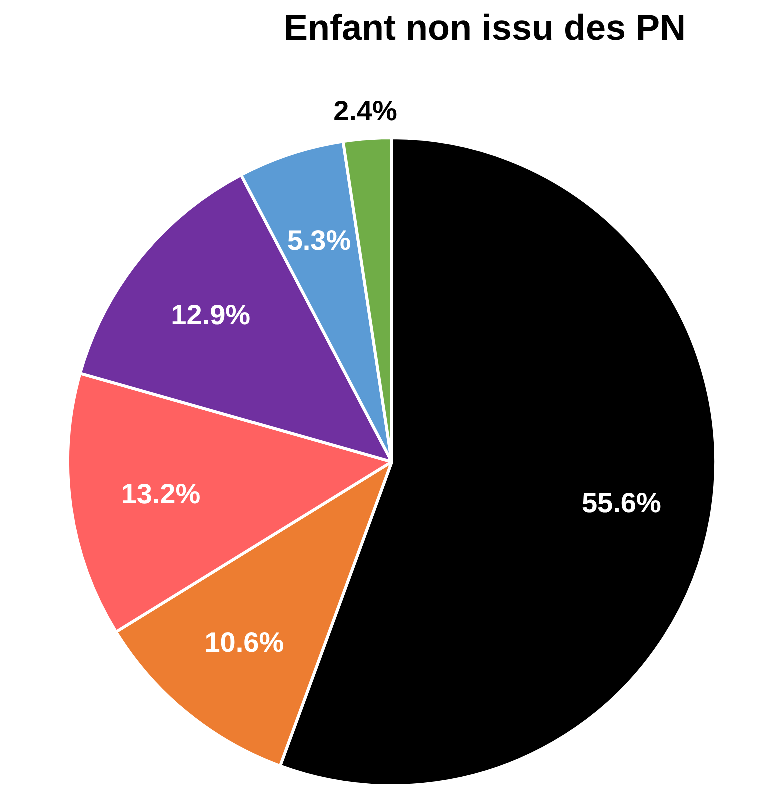  Describe the element at coordinates (319, 240) in the screenshot. I see `data-label: 5.3%` at that location.